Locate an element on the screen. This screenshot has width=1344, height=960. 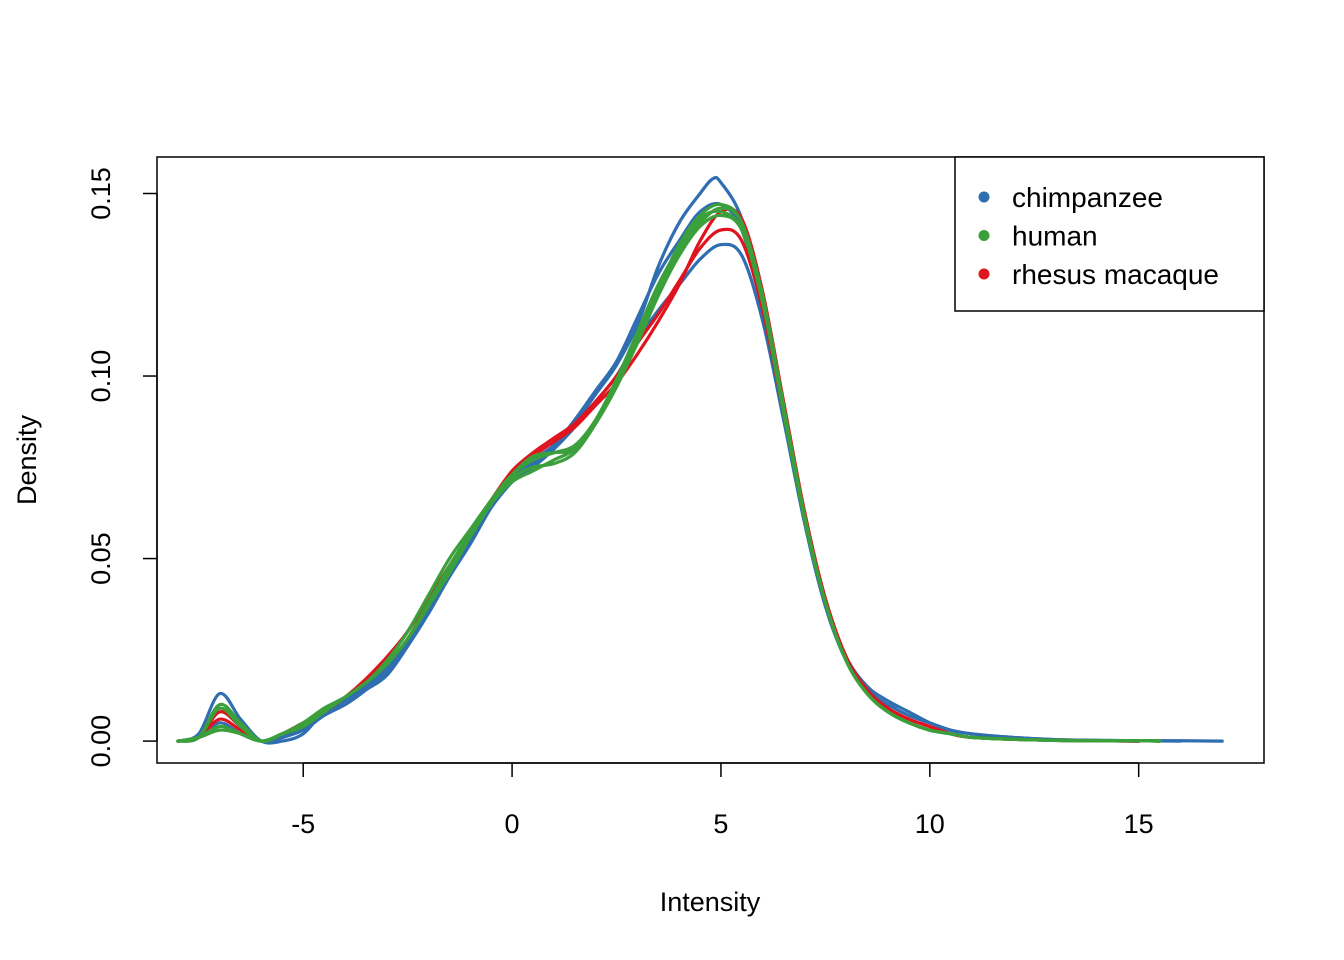
legend: chimpanzee human rhesus macaque is located at coordinates (1109, 234).